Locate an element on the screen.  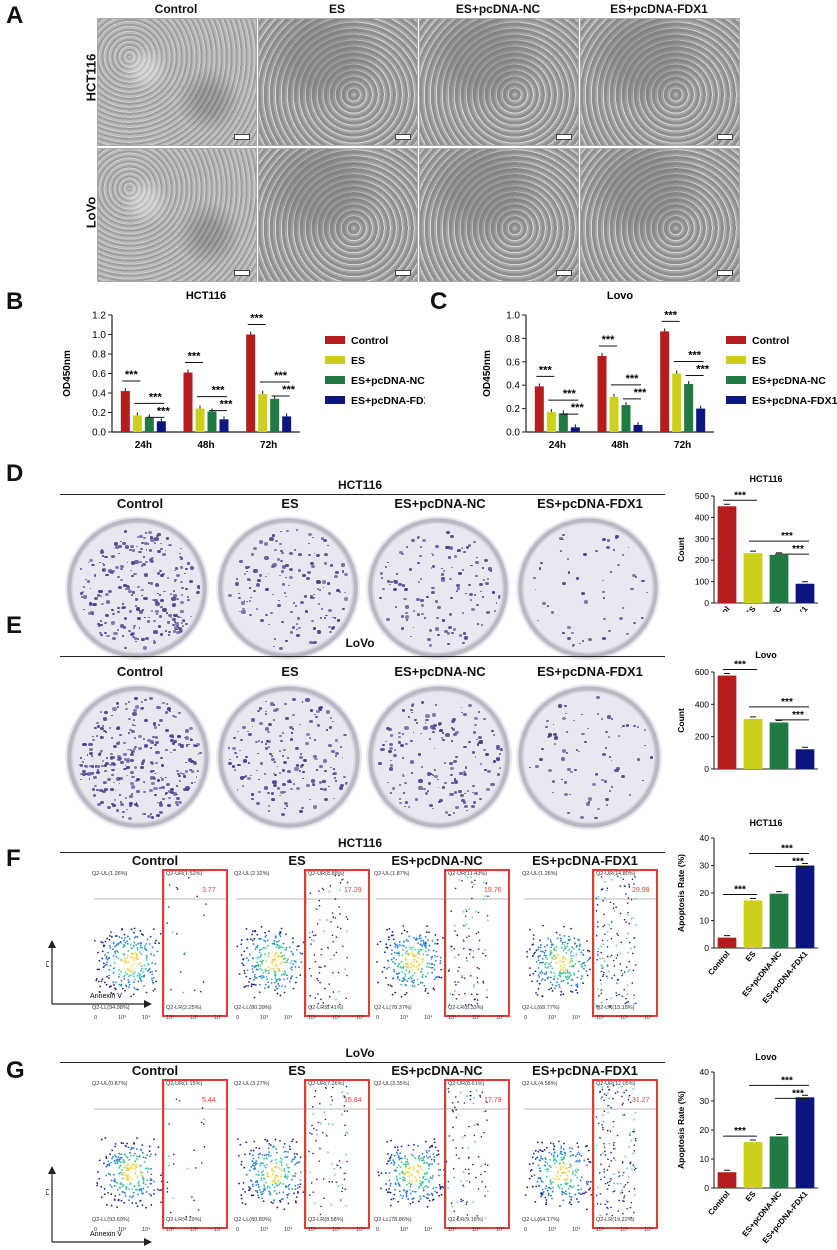
apoptosis-total: 5.44 is located at coordinates (209, 1100).